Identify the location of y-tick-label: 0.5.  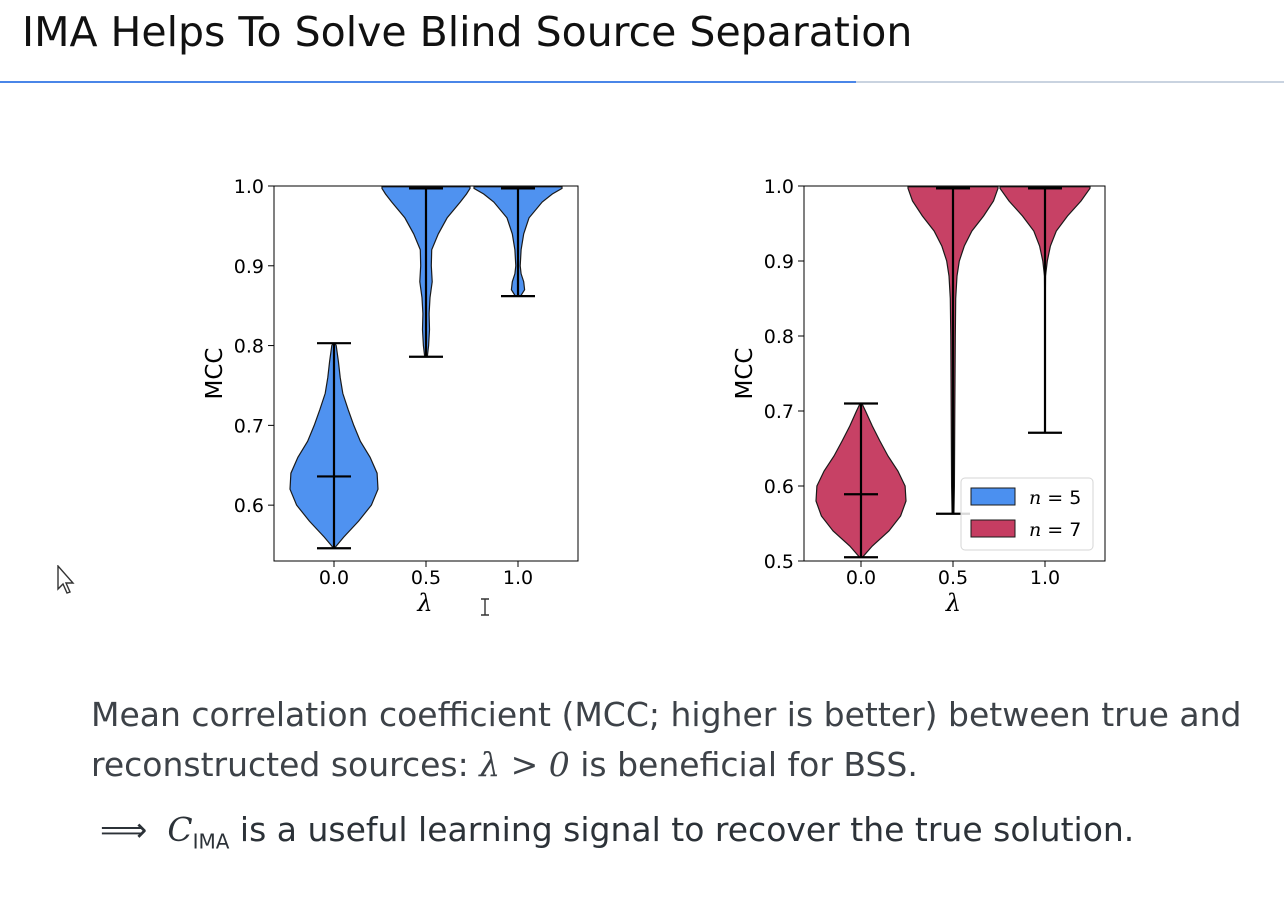
(779, 562).